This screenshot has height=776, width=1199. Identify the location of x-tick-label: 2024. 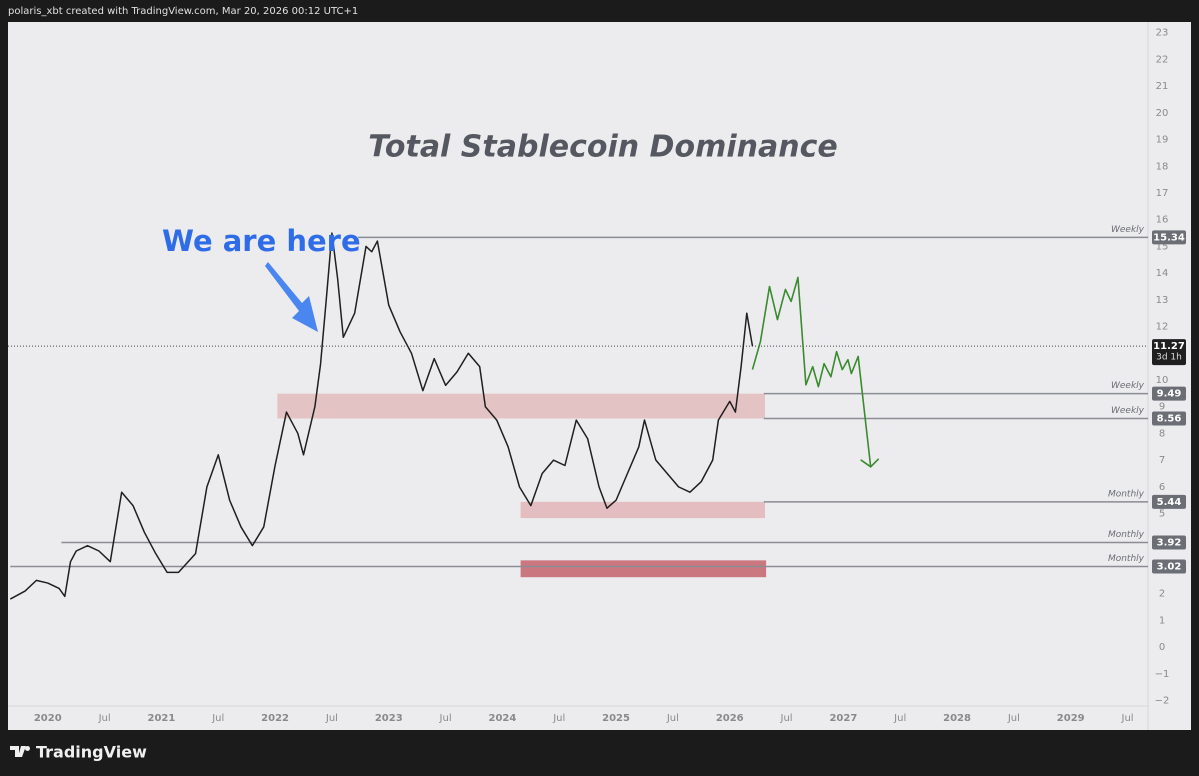
(502, 718).